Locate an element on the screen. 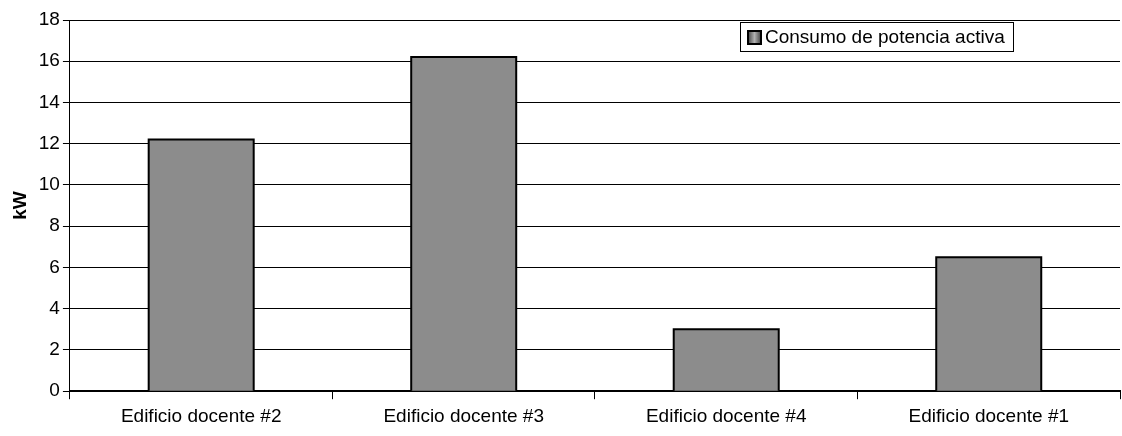  y-tick-label: 12 is located at coordinates (49, 142).